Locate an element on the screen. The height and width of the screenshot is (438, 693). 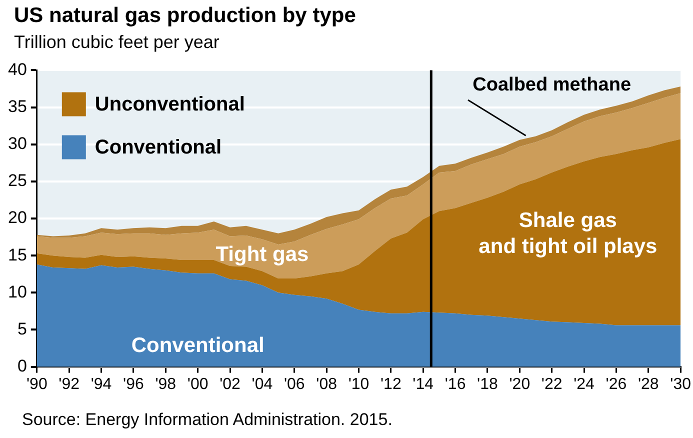
series-label: Coalbed methane is located at coordinates (552, 85).